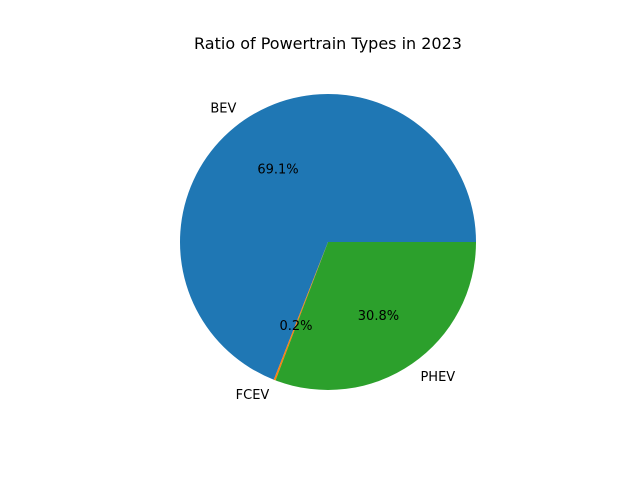  I want to click on pie-slice-phev, so click(375, 316).